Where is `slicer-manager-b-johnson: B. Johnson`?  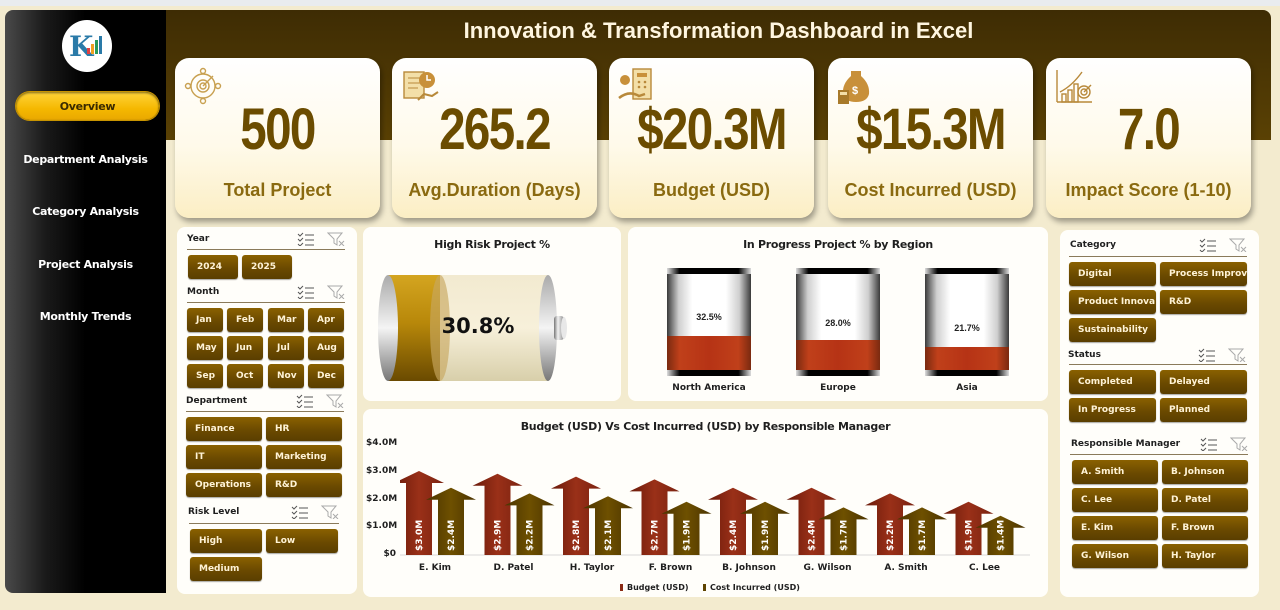 slicer-manager-b-johnson: B. Johnson is located at coordinates (1205, 472).